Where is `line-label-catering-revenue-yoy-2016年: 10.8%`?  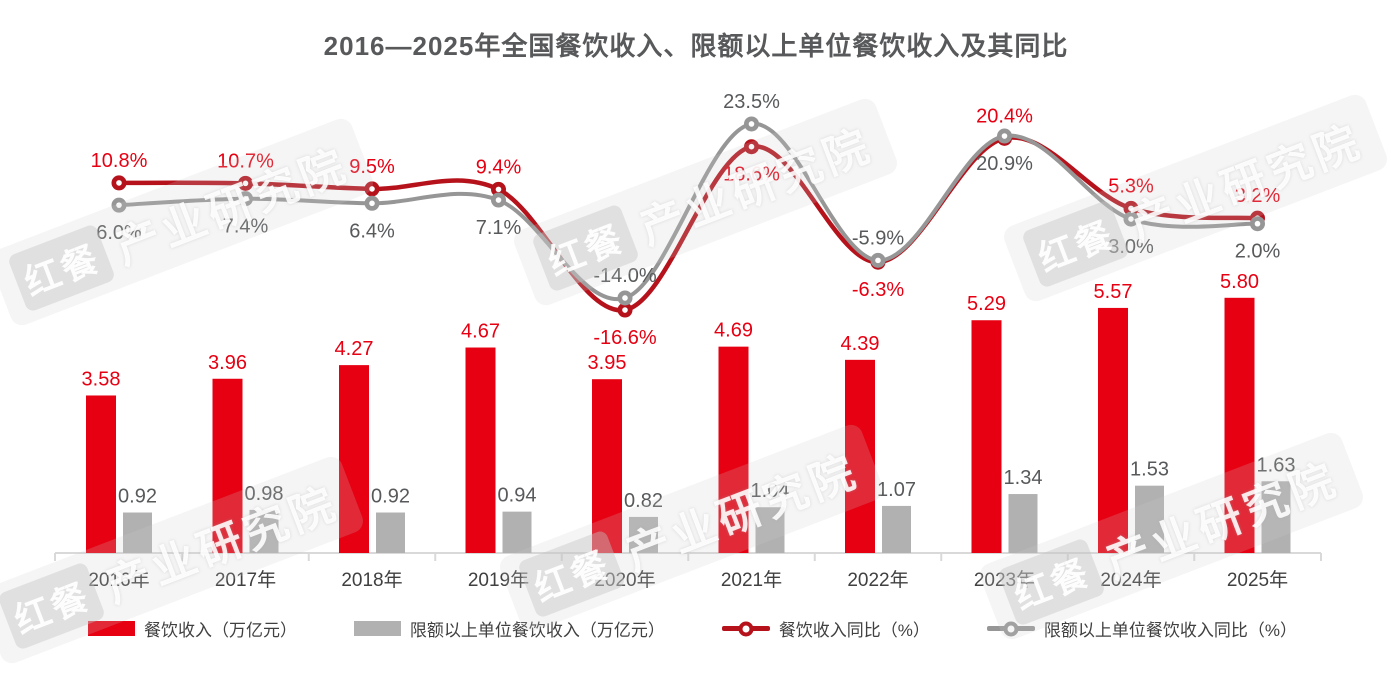
line-label-catering-revenue-yoy-2016年: 10.8% is located at coordinates (119, 161).